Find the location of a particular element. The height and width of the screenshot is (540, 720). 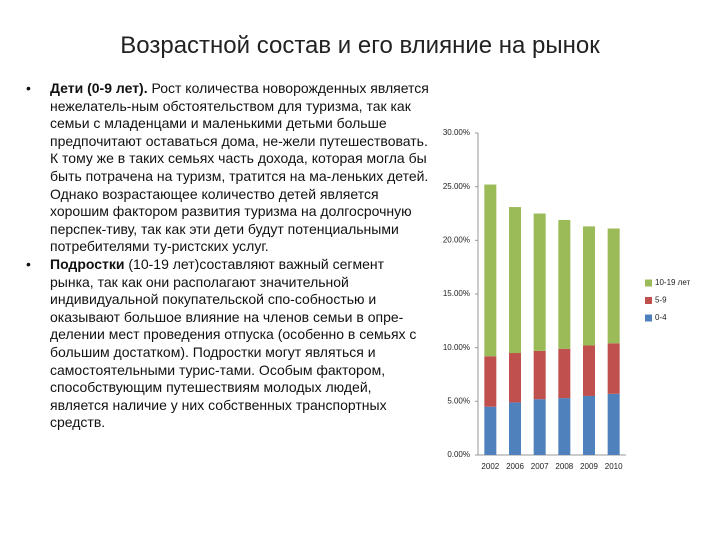

y-tick-label: 20.00% is located at coordinates (456, 239).